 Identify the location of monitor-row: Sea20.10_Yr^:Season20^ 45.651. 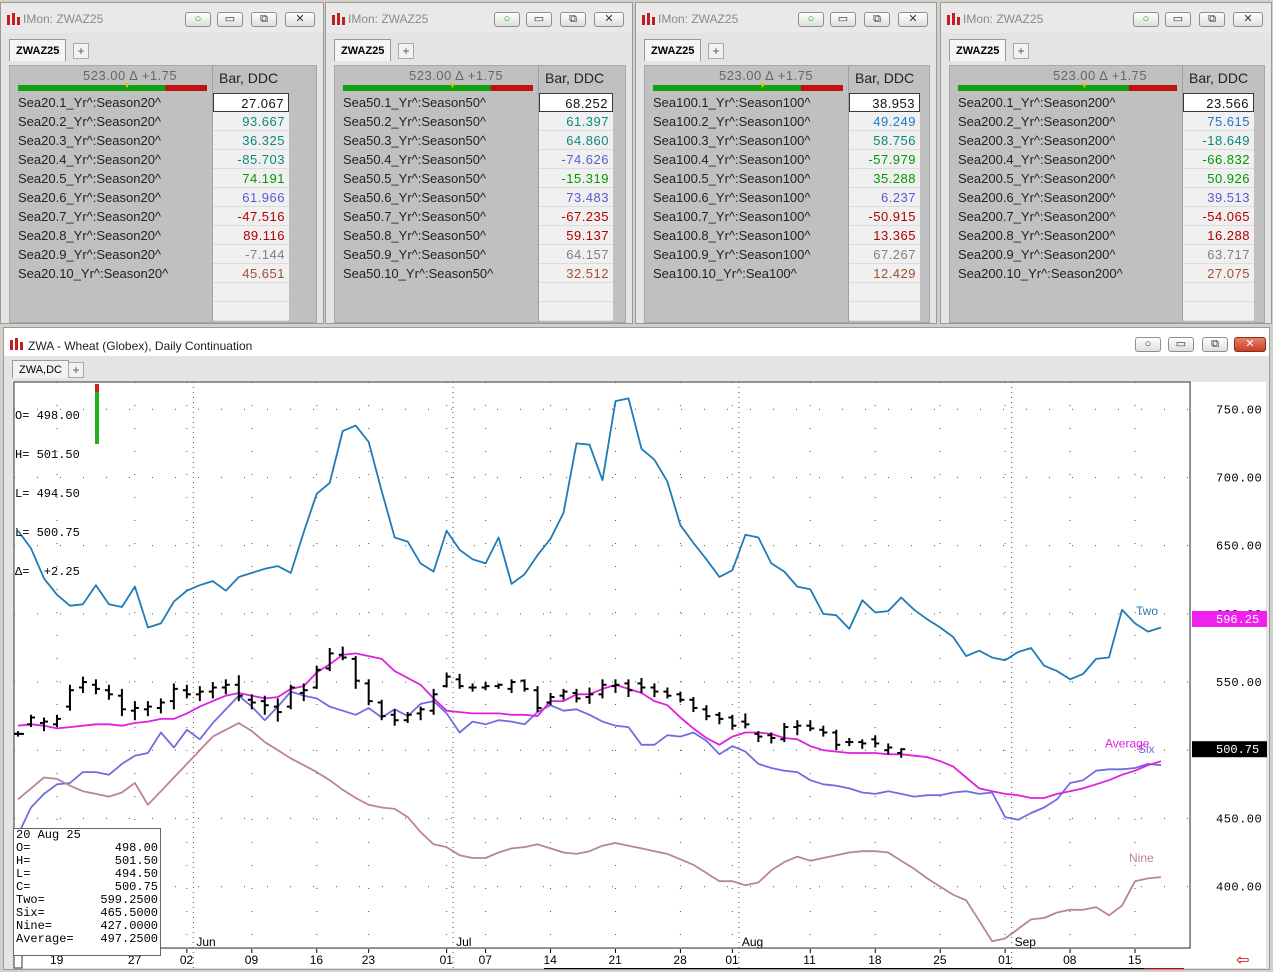
(163, 273).